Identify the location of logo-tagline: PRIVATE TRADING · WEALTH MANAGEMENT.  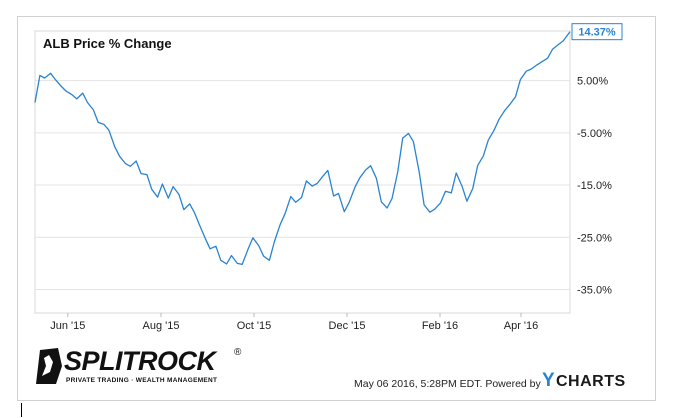
(142, 380).